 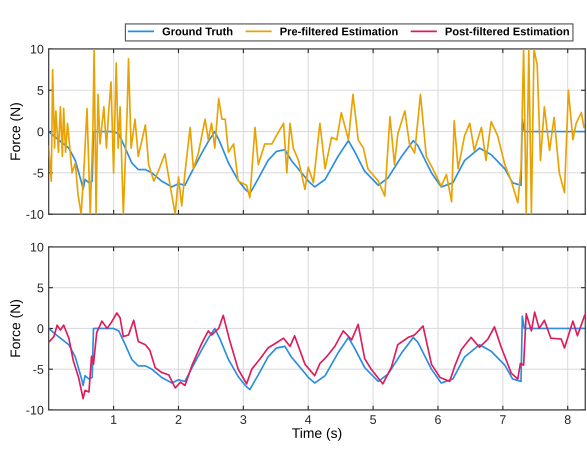 What do you see at coordinates (197, 31) in the screenshot?
I see `legend-label: Ground Truth` at bounding box center [197, 31].